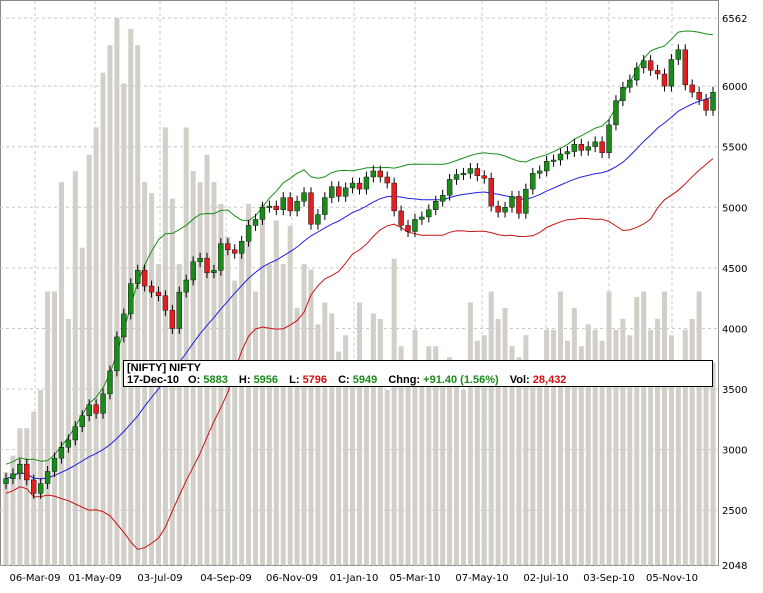 Image resolution: width=763 pixels, height=593 pixels. I want to click on y-tick-label: 5500, so click(734, 148).